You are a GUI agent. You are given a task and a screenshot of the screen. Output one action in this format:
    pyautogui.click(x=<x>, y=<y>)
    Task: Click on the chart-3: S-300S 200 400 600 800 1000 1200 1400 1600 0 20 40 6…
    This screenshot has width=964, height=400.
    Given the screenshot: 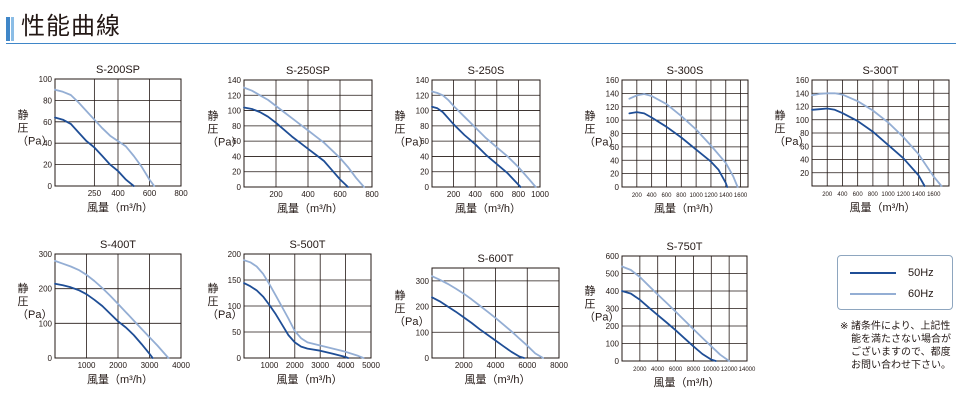 What is the action you would take?
    pyautogui.click(x=666, y=140)
    